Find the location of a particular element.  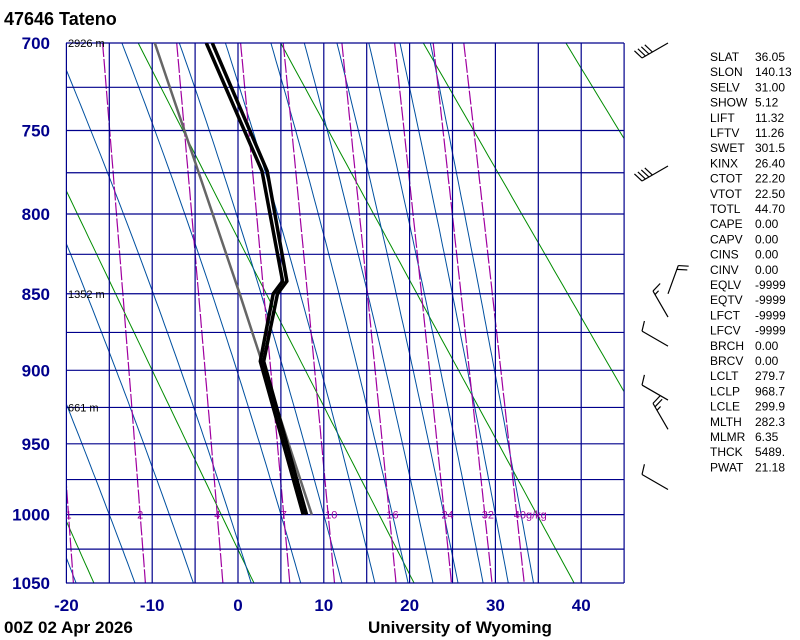

mixing-ratio-label: 10 is located at coordinates (331, 516).